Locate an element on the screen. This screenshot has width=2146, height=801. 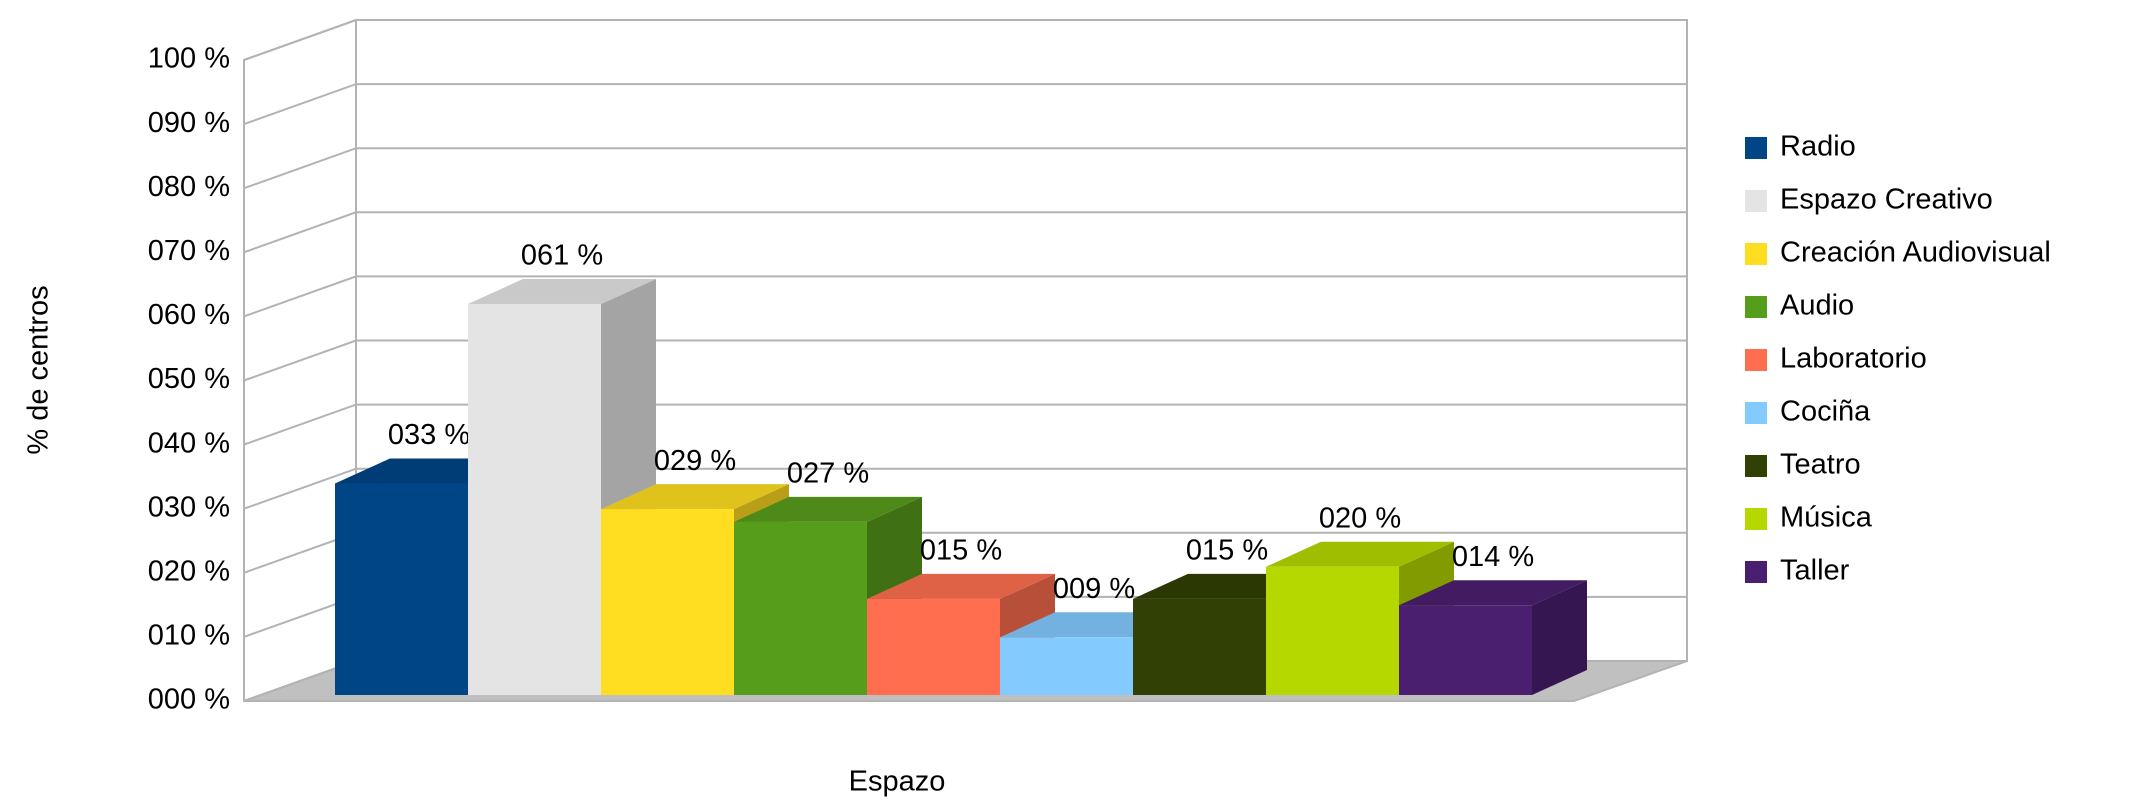
y-tick-label: 100 % is located at coordinates (189, 59).